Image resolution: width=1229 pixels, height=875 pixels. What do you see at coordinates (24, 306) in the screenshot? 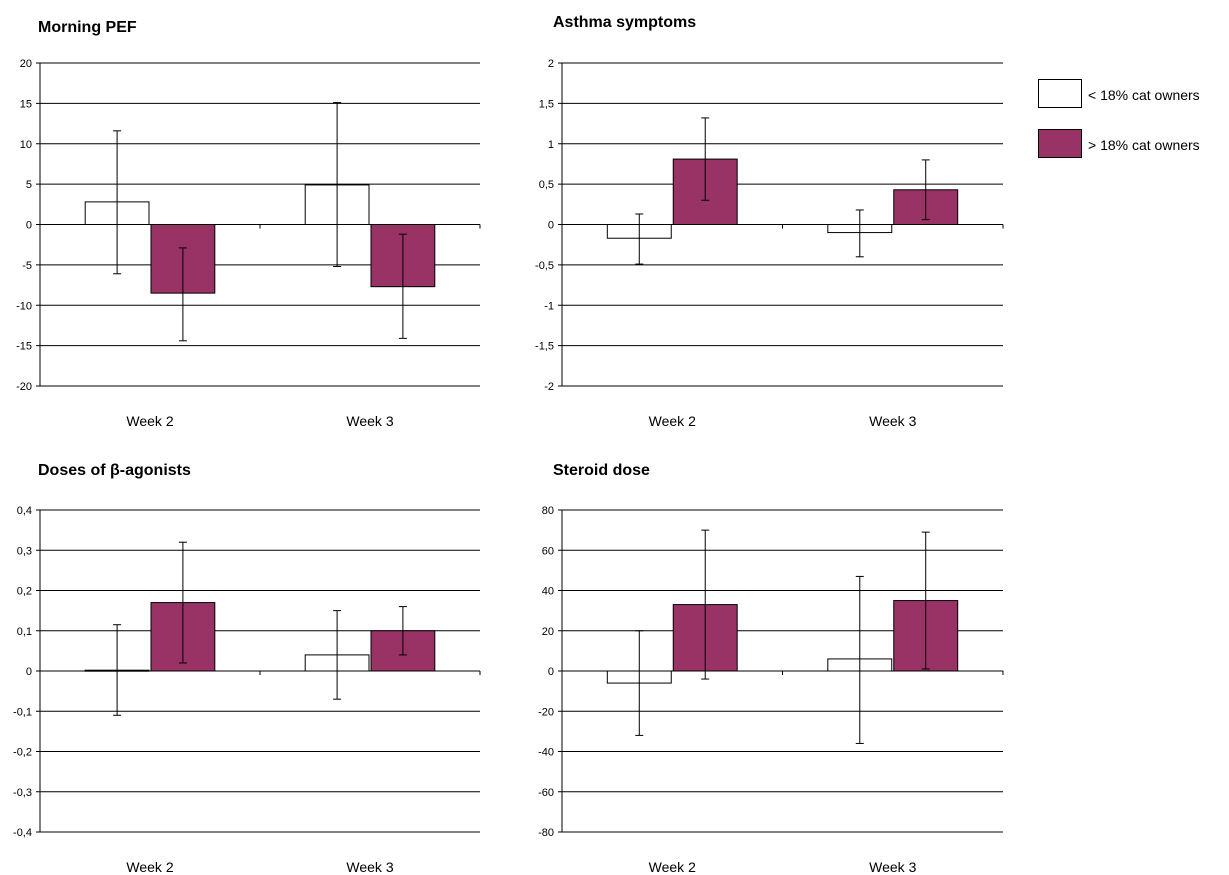
I see `y-tick-label: -10` at bounding box center [24, 306].